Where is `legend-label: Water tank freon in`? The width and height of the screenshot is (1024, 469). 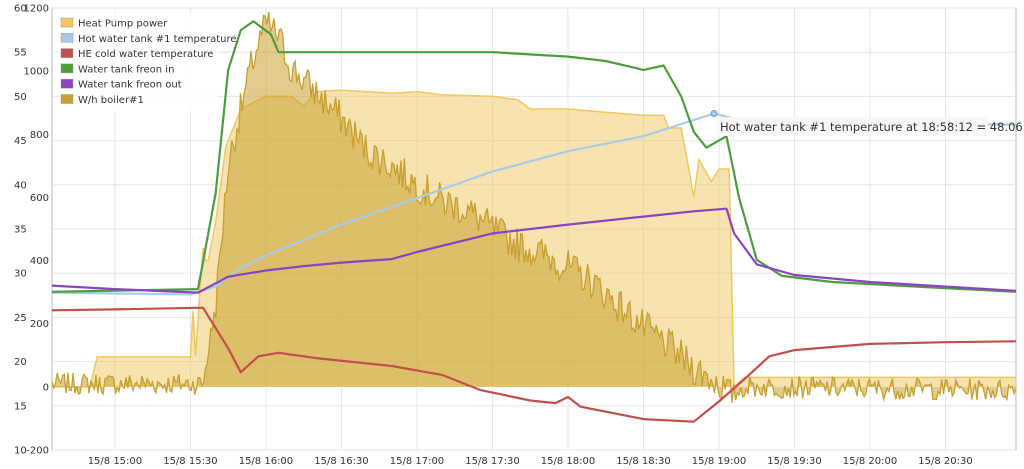 legend-label: Water tank freon in is located at coordinates (126, 69).